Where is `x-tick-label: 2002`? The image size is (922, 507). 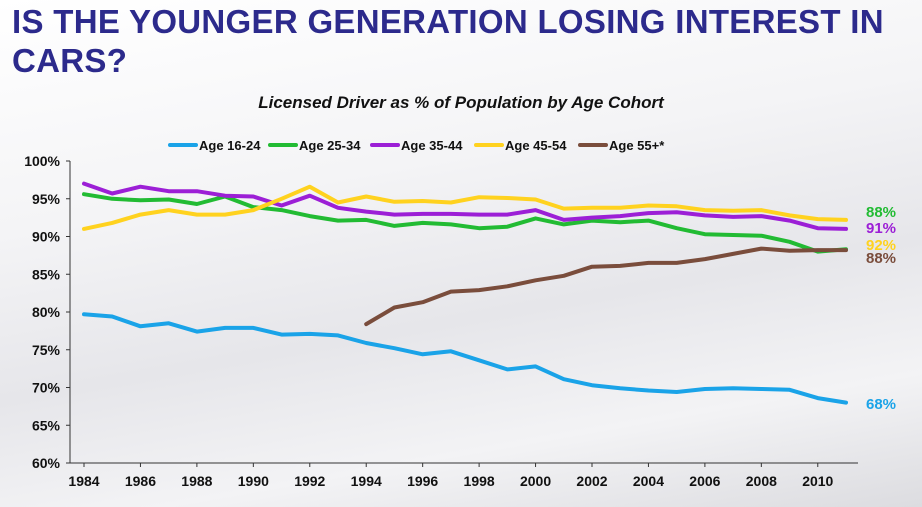 x-tick-label: 2002 is located at coordinates (591, 481).